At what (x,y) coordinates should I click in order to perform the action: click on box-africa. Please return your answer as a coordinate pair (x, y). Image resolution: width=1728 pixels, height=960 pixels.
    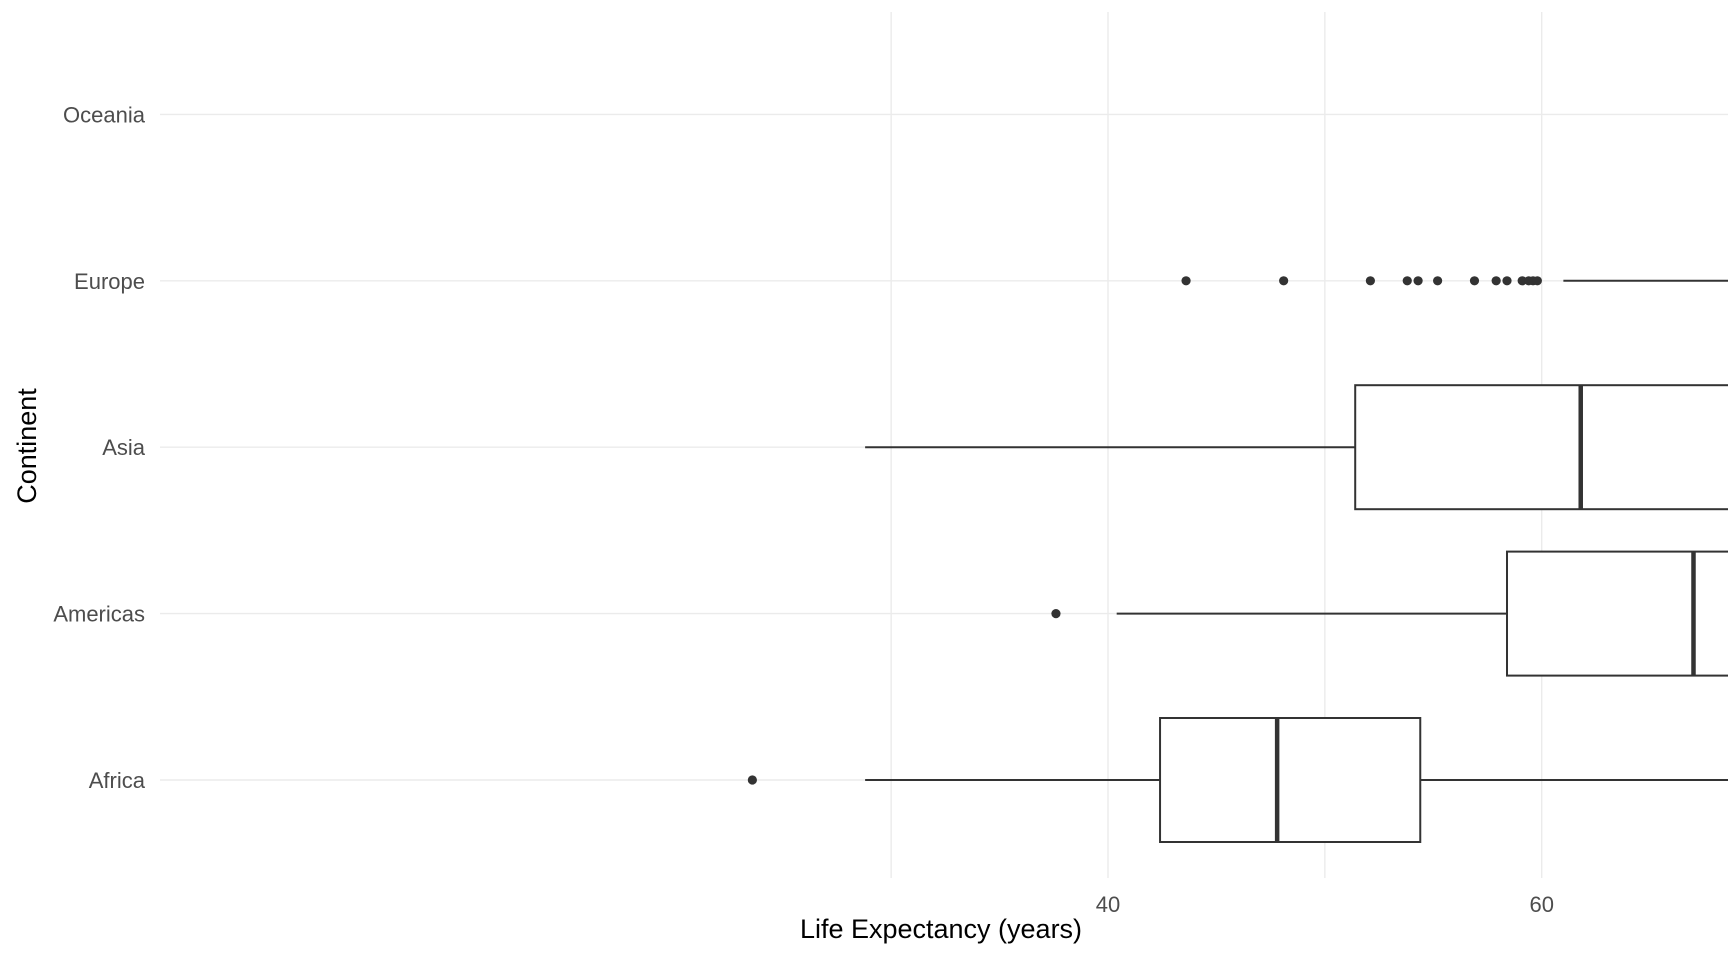
    Looking at the image, I should click on (1237, 780).